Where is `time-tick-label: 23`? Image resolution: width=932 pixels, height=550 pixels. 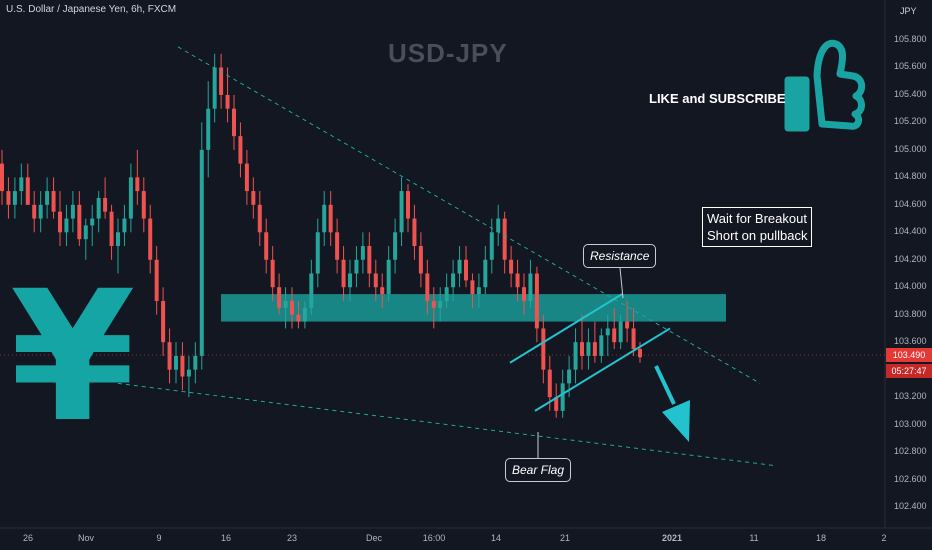
time-tick-label: 23 is located at coordinates (291, 538).